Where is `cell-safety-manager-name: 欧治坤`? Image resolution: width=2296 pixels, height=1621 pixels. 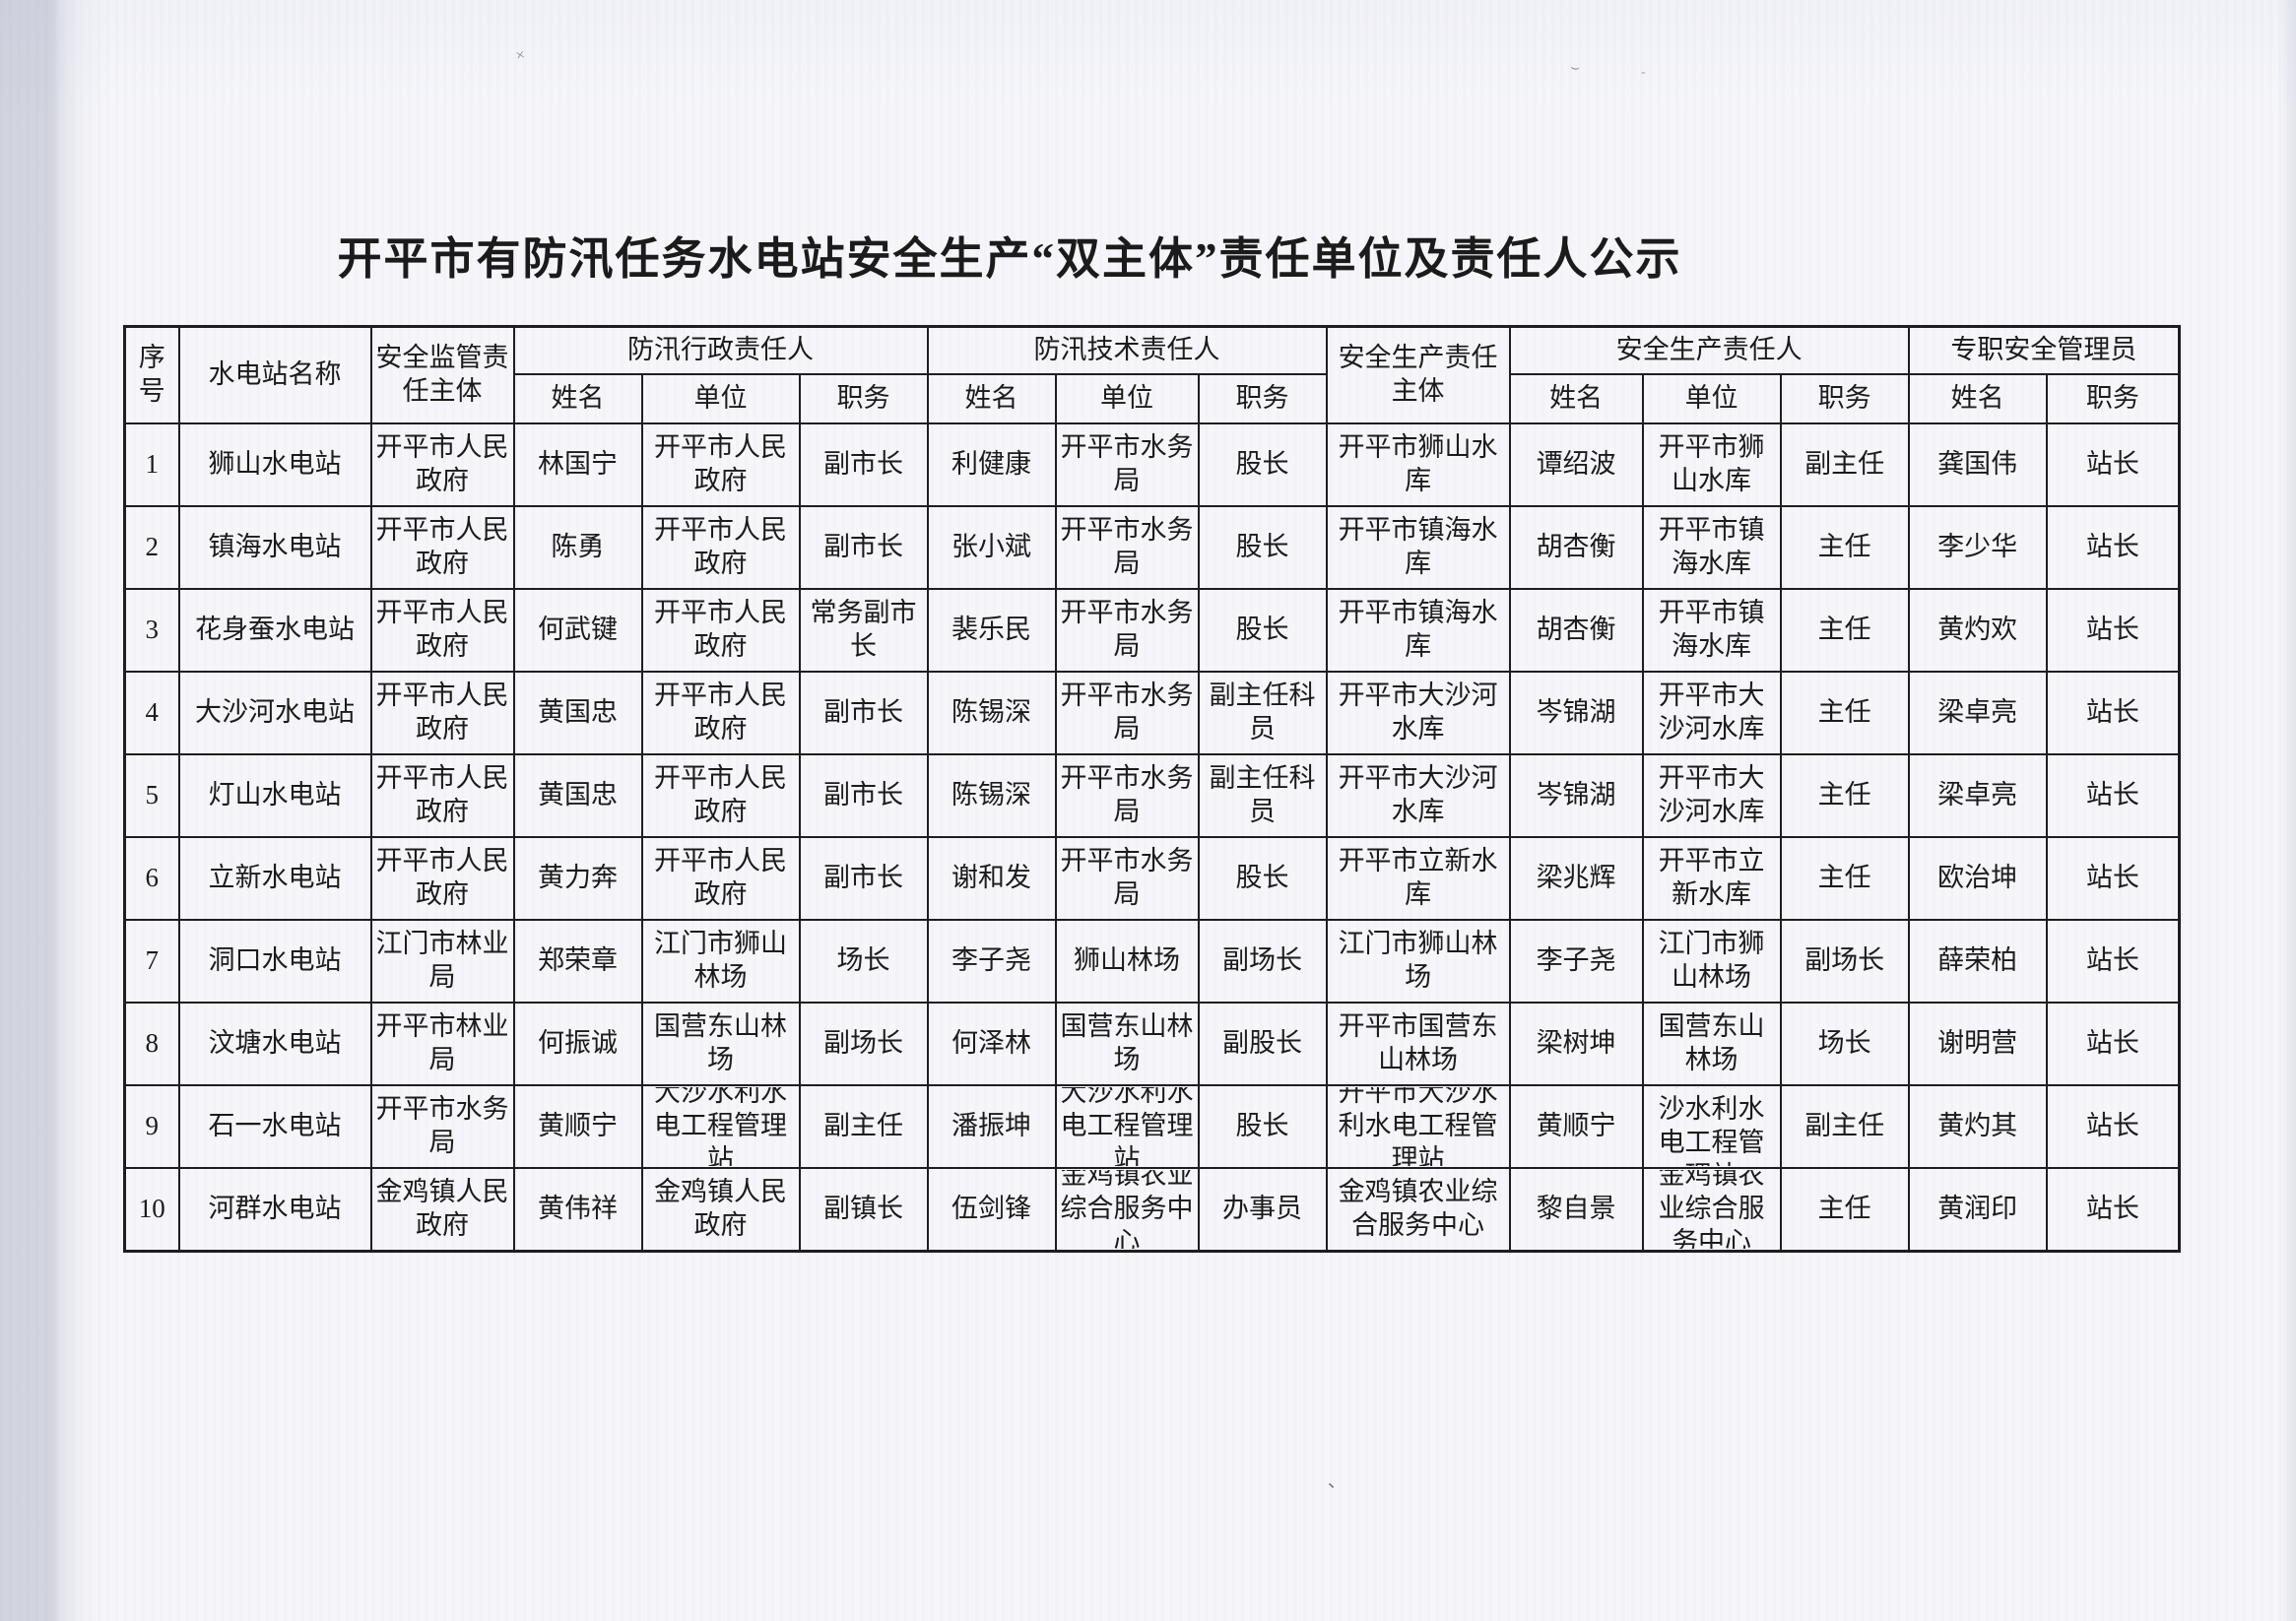
cell-safety-manager-name: 欧治坤 is located at coordinates (1977, 878).